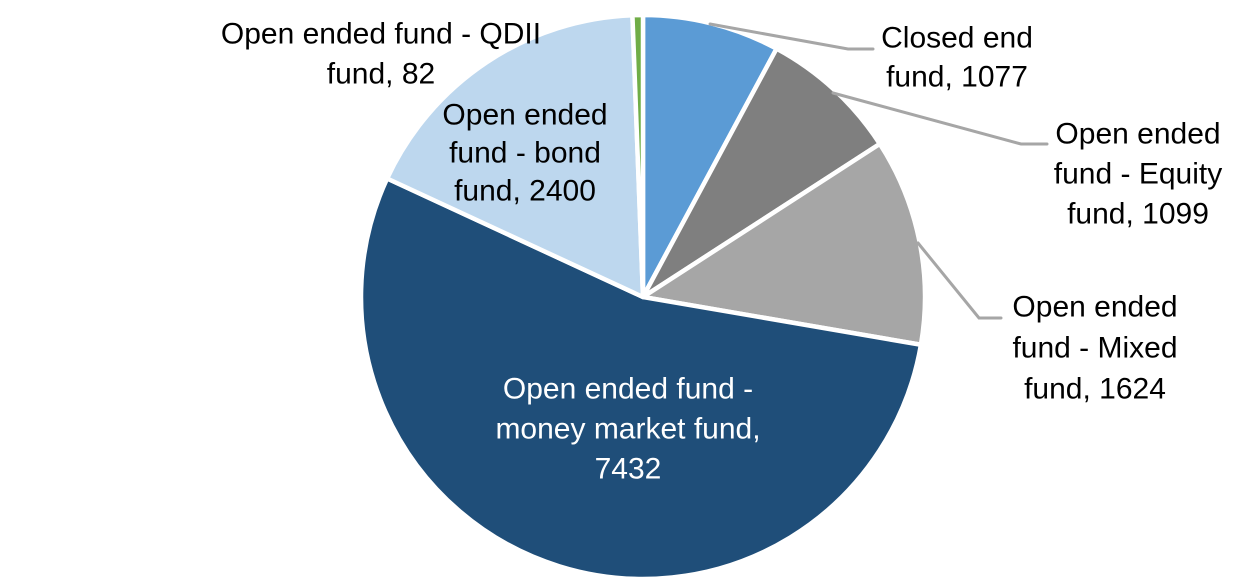 This screenshot has height=584, width=1250. I want to click on slice-label: Open ended fund - Equity fund, 1099, so click(1138, 174).